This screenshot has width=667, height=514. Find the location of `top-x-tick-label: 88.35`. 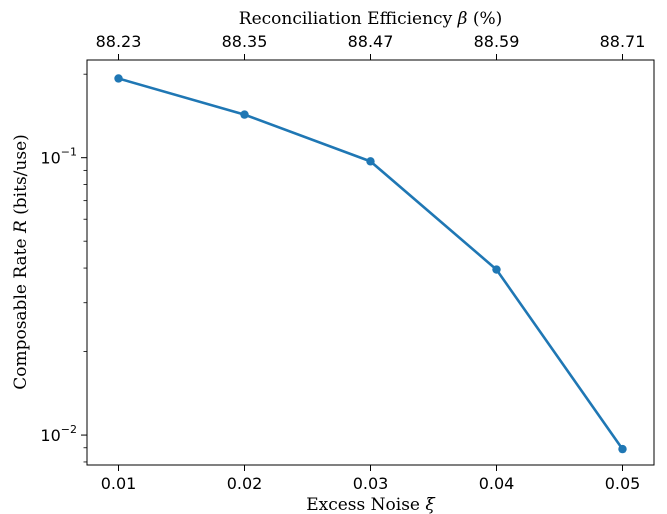

top-x-tick-label: 88.35 is located at coordinates (245, 41).